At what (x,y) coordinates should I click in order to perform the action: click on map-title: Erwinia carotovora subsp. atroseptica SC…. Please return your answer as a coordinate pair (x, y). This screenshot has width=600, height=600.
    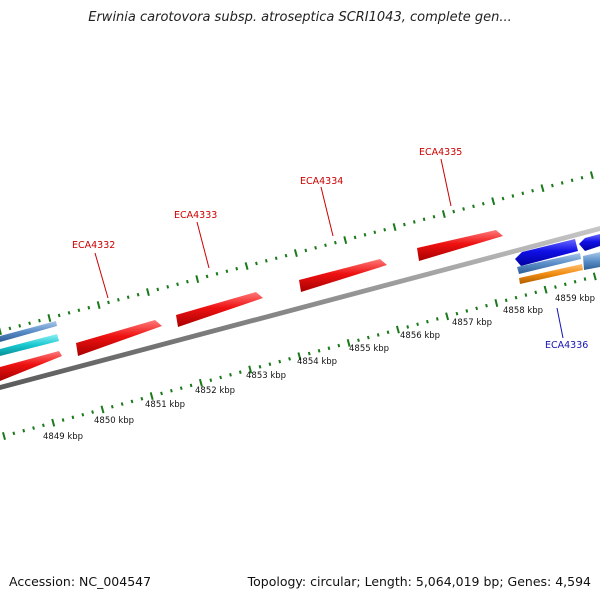
    Looking at the image, I should click on (300, 17).